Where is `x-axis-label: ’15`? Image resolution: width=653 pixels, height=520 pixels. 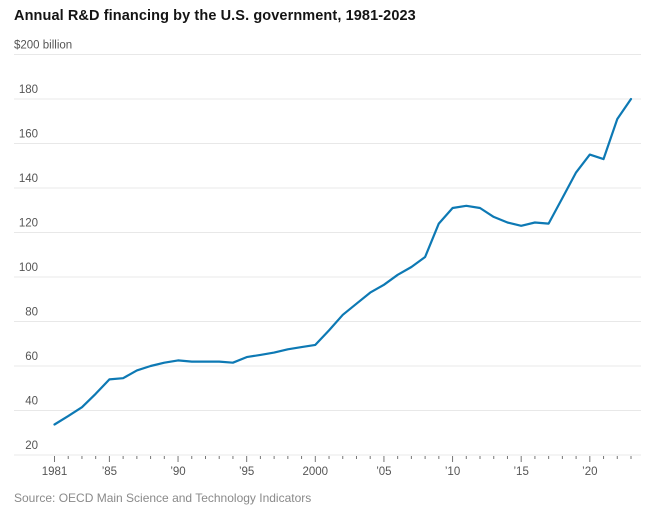
x-axis-label: ’15 is located at coordinates (521, 472).